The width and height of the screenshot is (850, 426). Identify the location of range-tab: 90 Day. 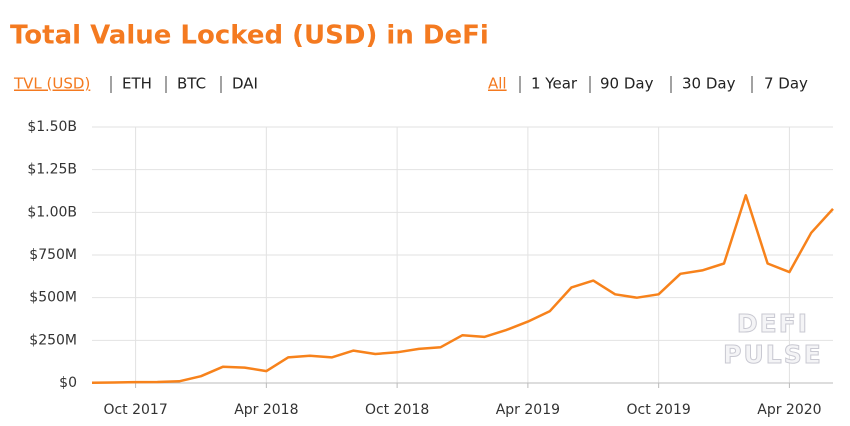
(627, 84).